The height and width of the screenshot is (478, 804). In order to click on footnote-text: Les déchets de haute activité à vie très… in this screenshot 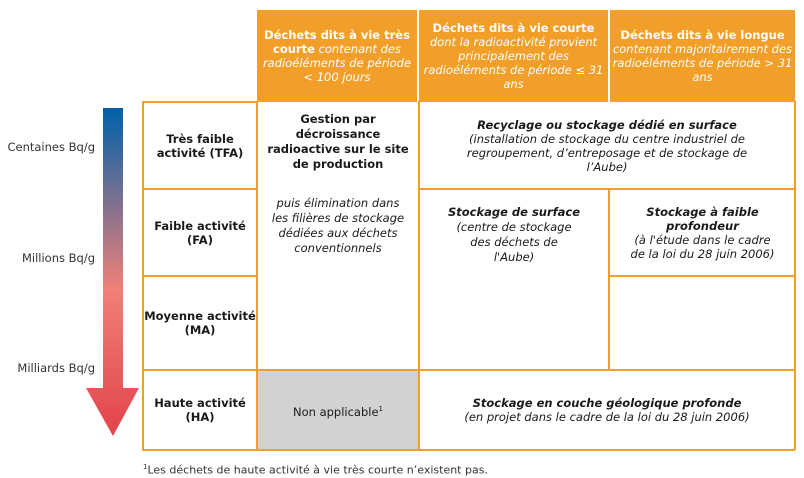, I will do `click(317, 470)`.